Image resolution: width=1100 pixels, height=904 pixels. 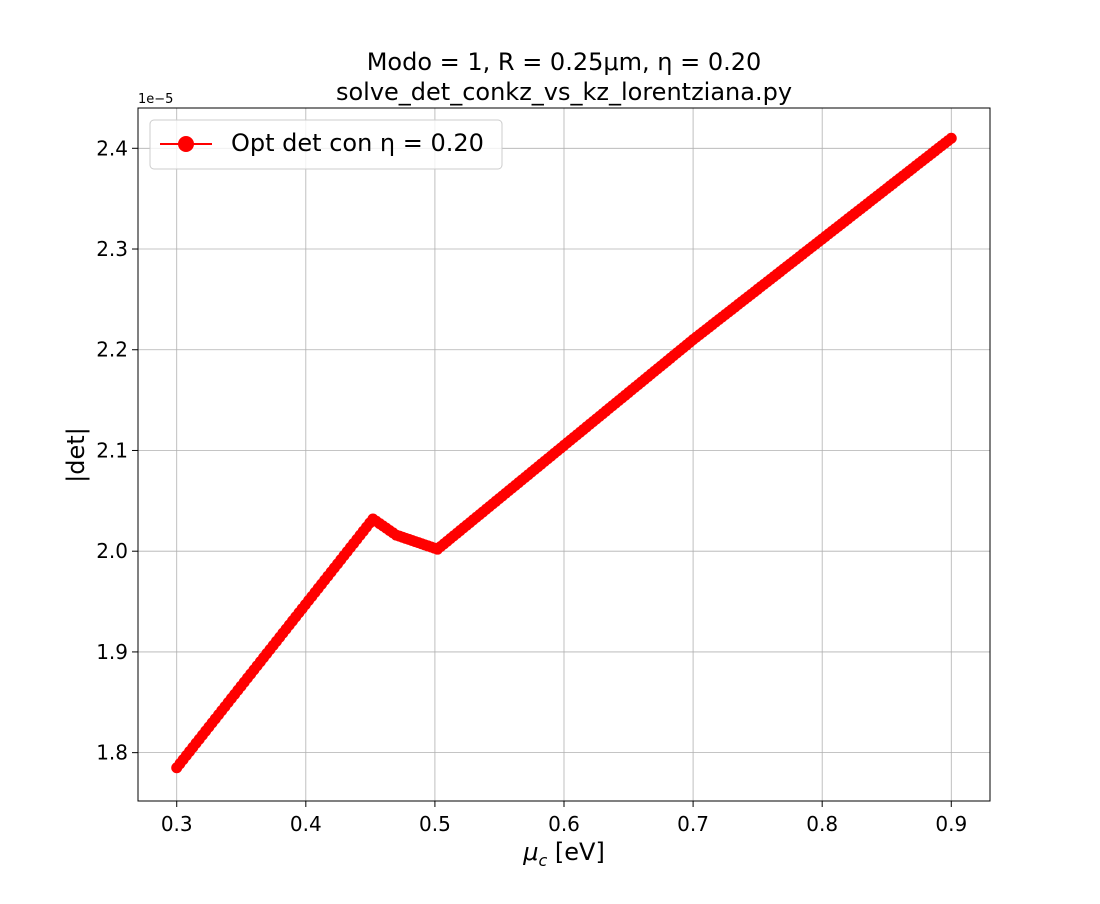 What do you see at coordinates (822, 824) in the screenshot?
I see `x-tick-label: 0.8` at bounding box center [822, 824].